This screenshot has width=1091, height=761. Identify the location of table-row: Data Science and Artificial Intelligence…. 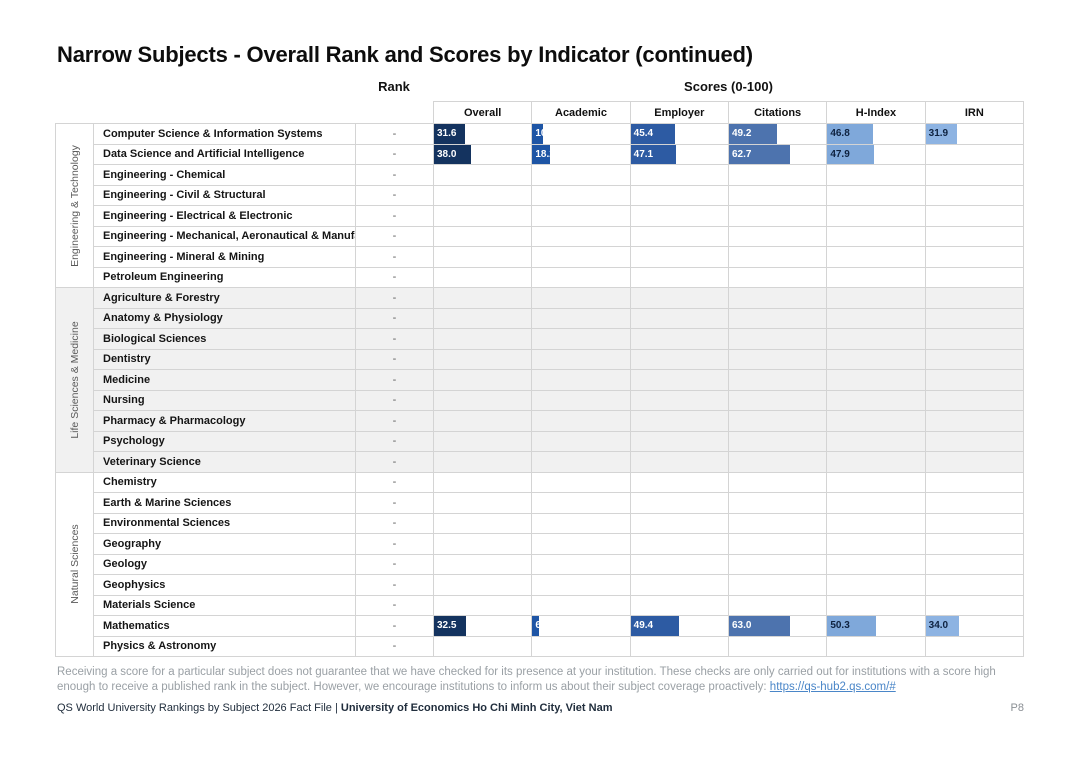
(559, 154).